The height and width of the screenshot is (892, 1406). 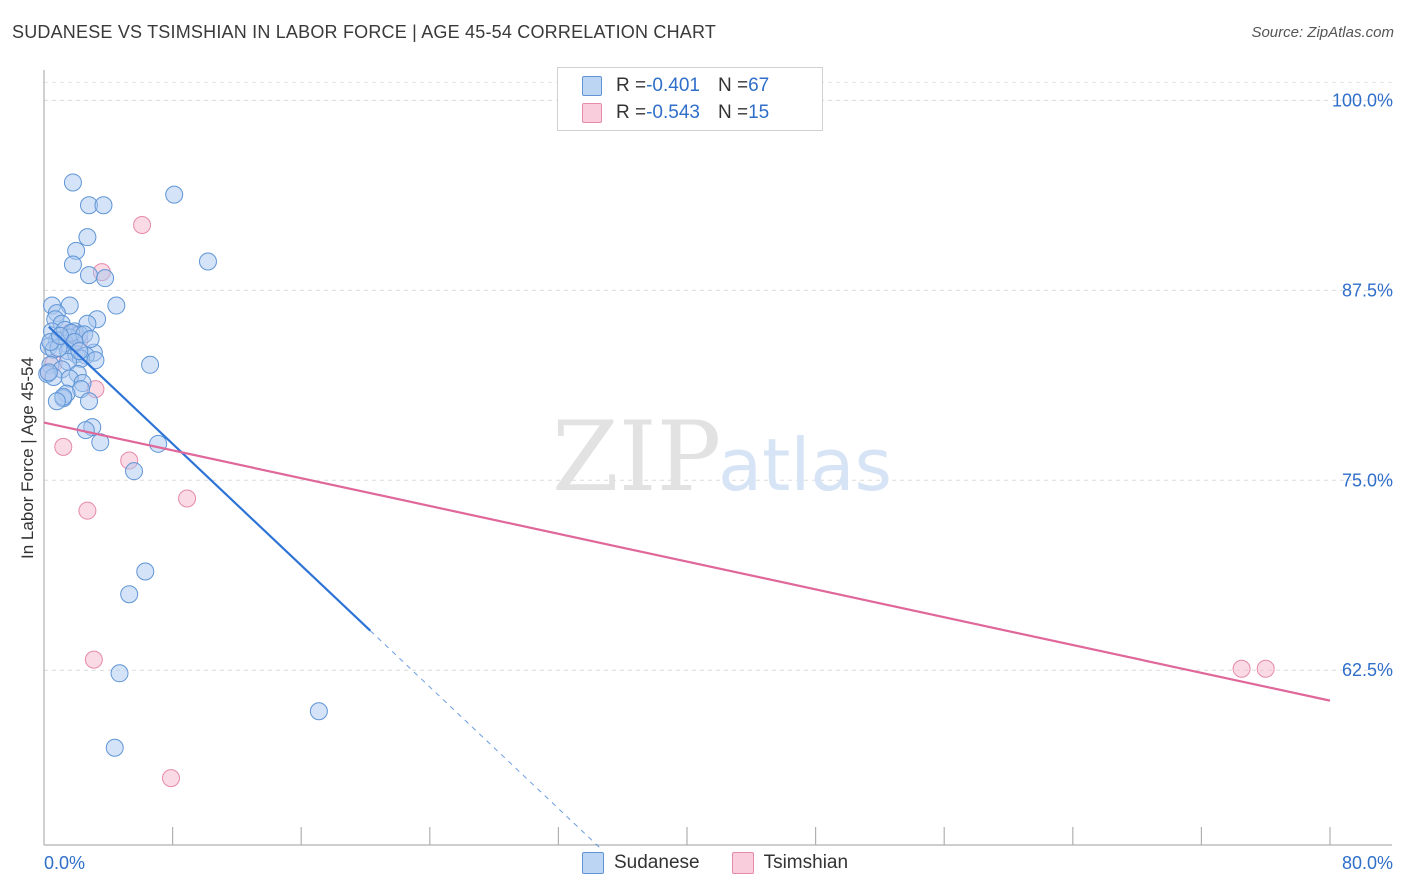 I want to click on tsimshian-r-label: R =, so click(x=631, y=112).